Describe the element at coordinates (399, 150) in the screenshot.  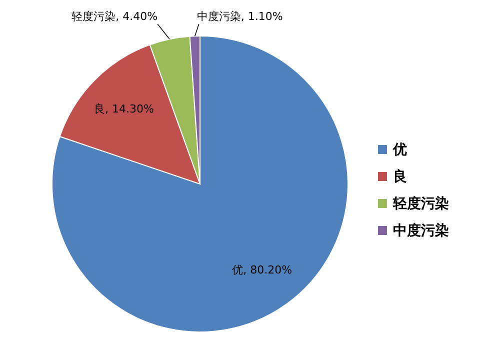
I see `legend-label: 优` at that location.